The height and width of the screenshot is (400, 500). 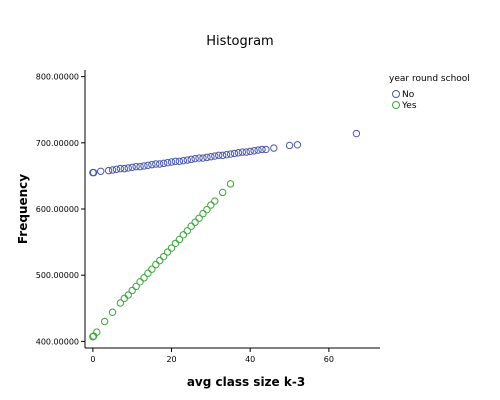 I want to click on y-axis-title: Frequency, so click(x=23, y=209).